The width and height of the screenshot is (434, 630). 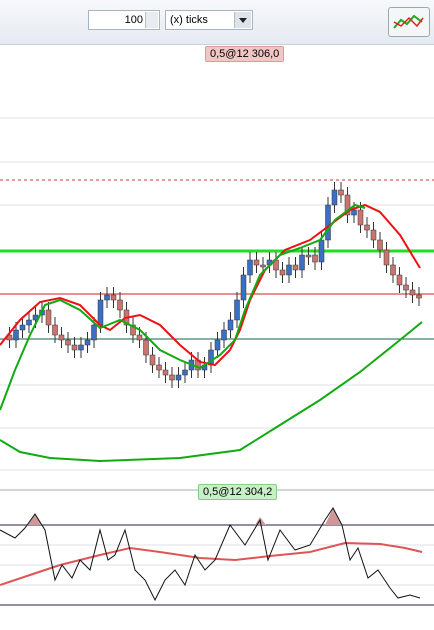 I want to click on toolbar: 100 (x) ticks, so click(x=217, y=22).